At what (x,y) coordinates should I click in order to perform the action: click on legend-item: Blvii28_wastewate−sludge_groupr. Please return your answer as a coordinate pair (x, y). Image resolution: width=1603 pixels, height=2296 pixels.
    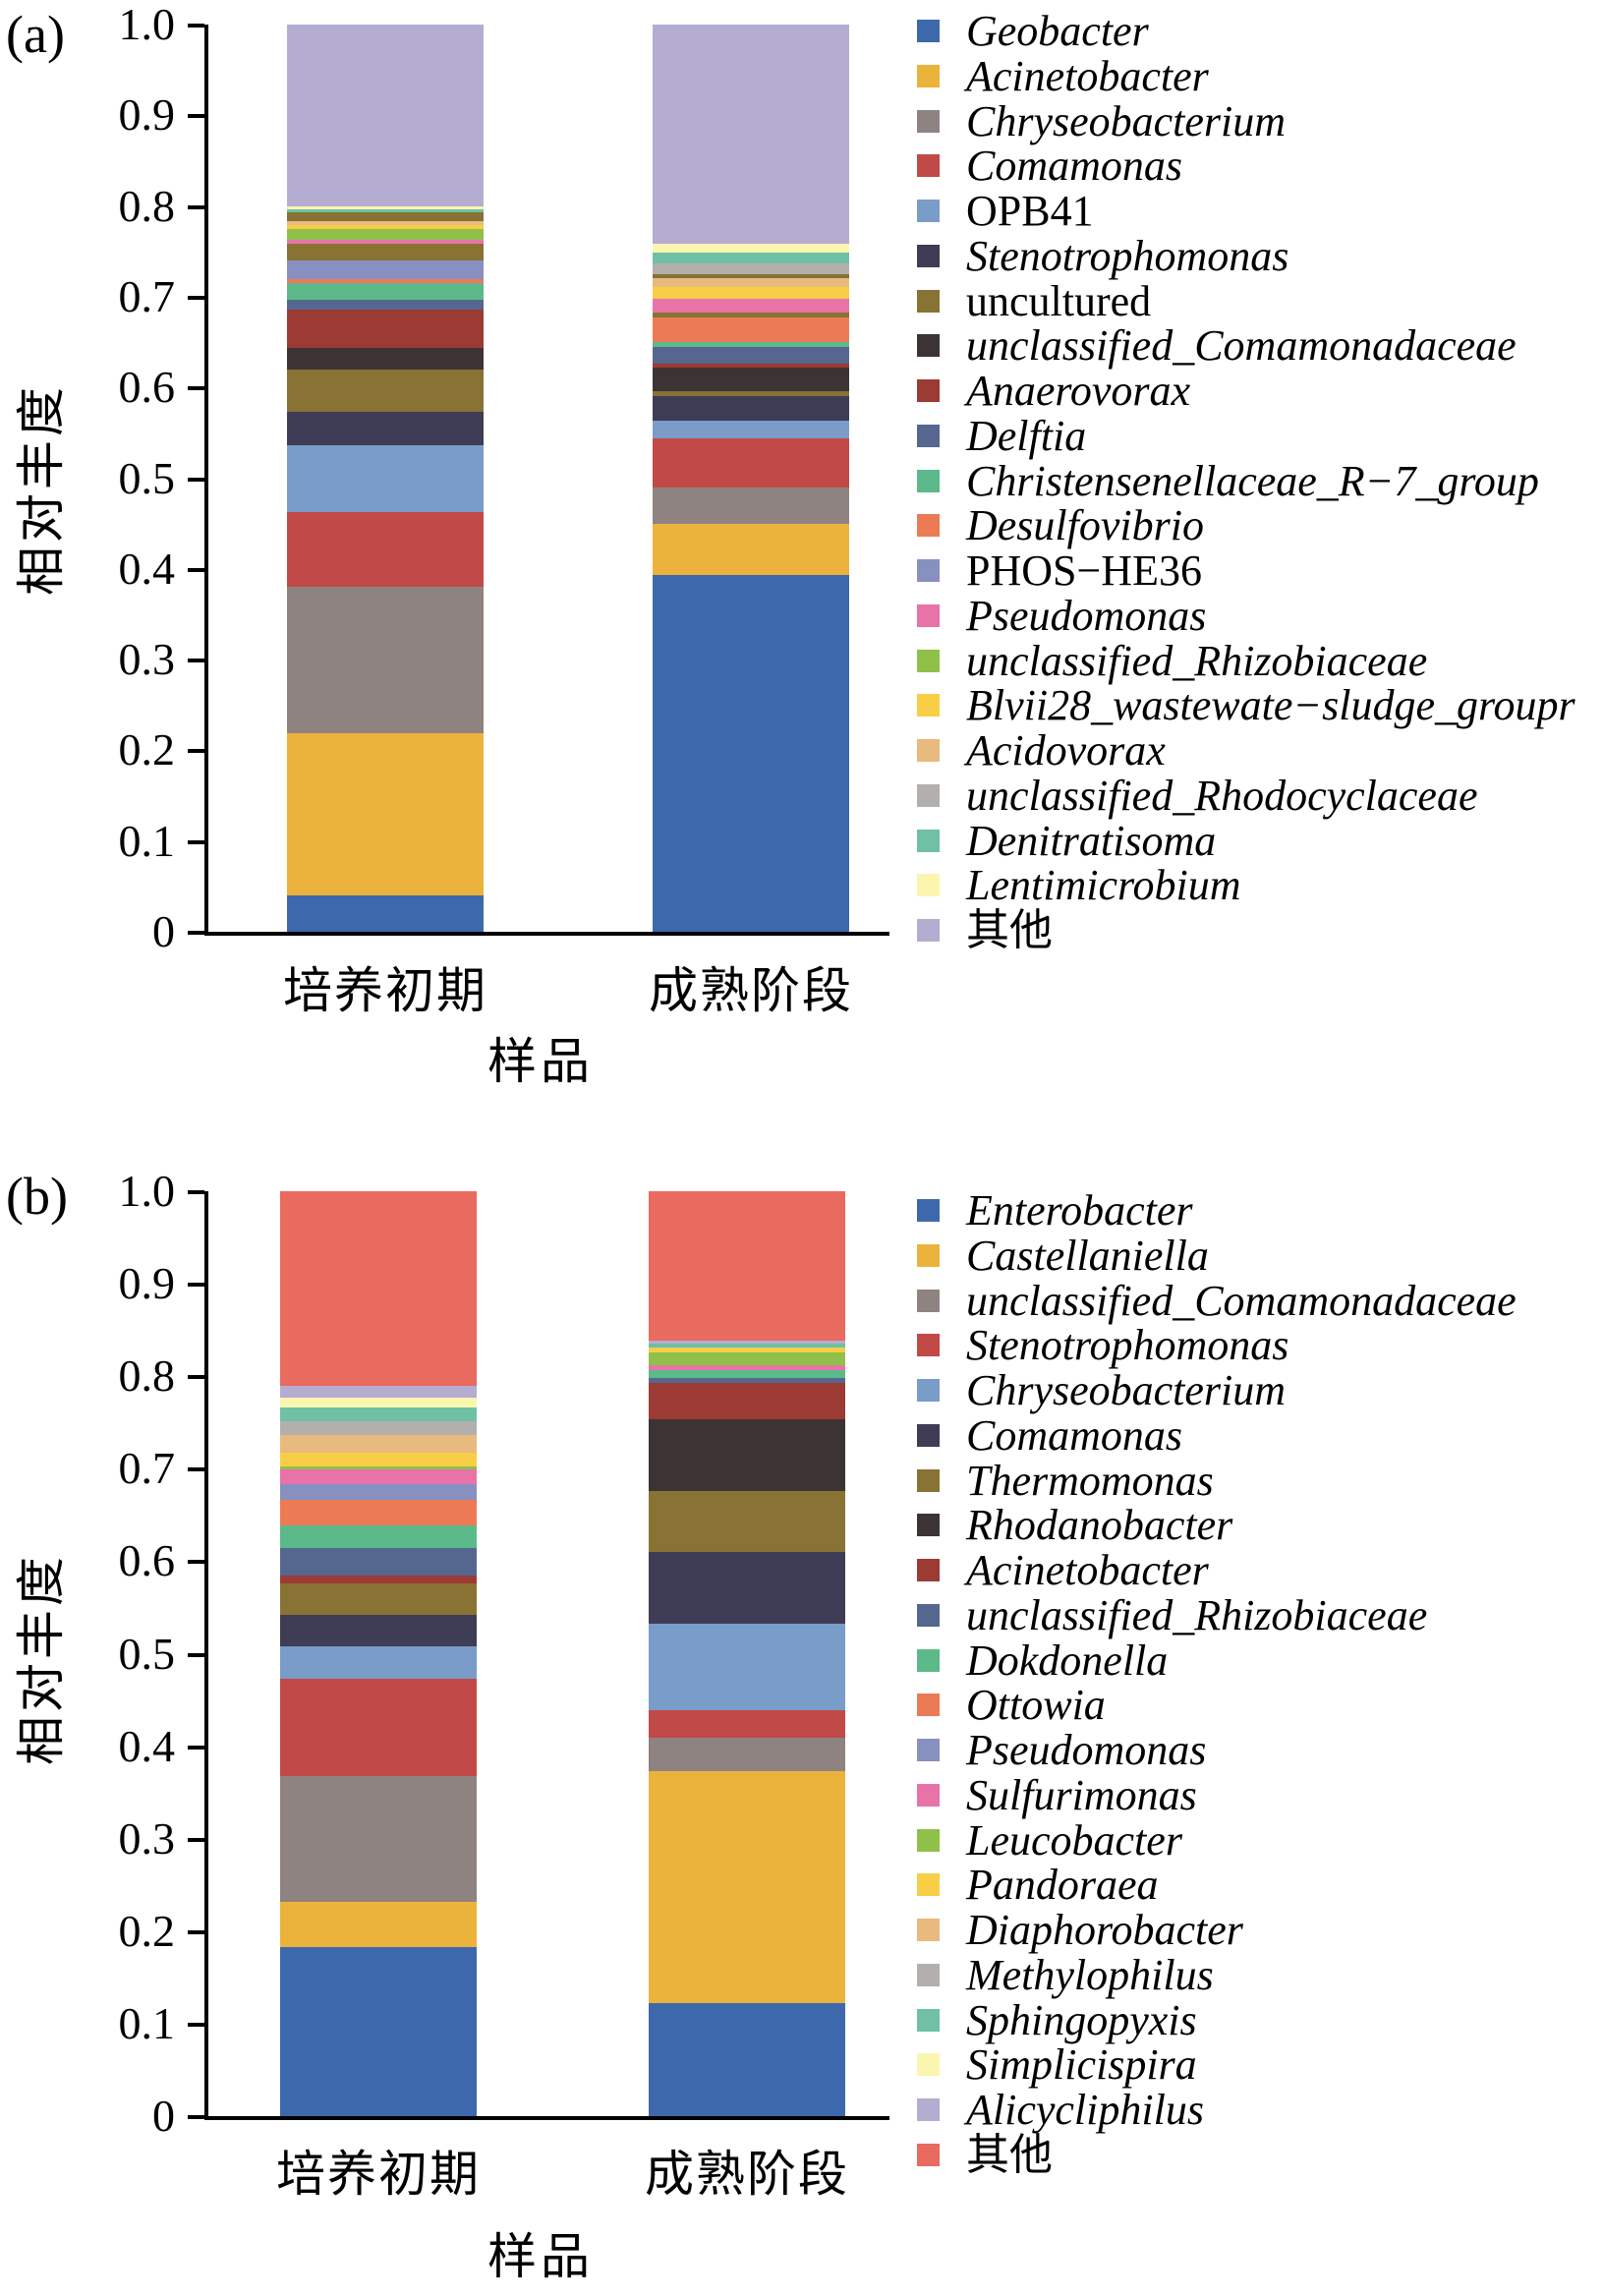
    Looking at the image, I should click on (1256, 705).